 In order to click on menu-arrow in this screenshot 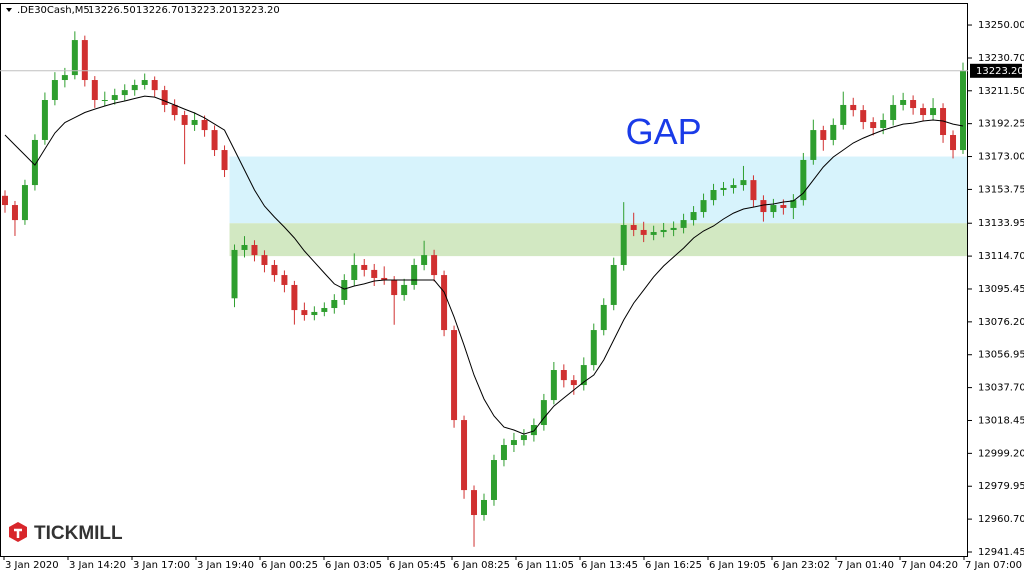, I will do `click(9, 10)`.